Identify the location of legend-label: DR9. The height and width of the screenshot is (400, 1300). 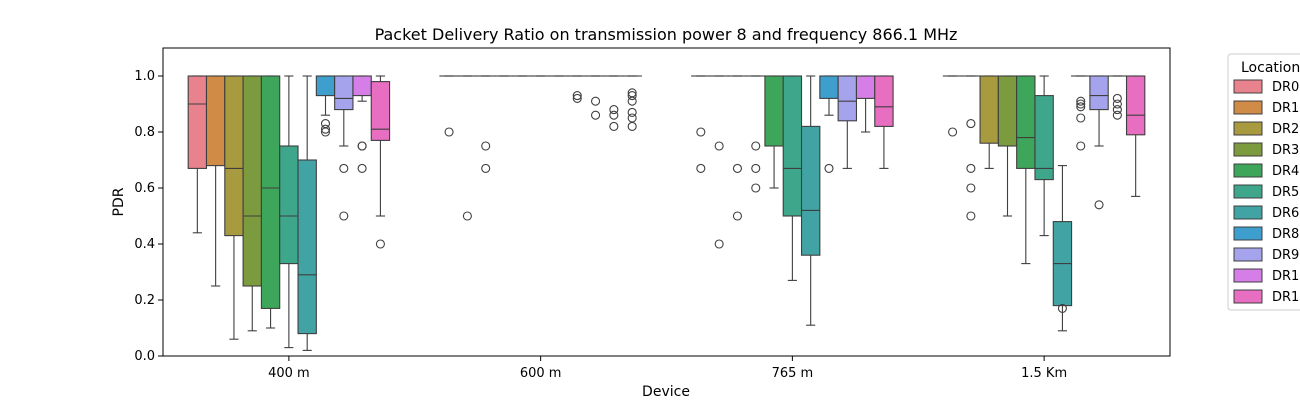
(1285, 255).